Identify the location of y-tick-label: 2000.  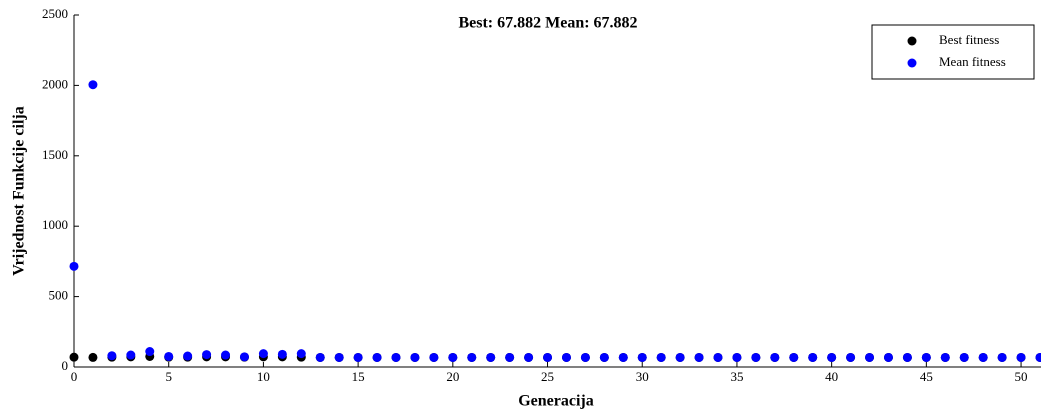
(55, 83).